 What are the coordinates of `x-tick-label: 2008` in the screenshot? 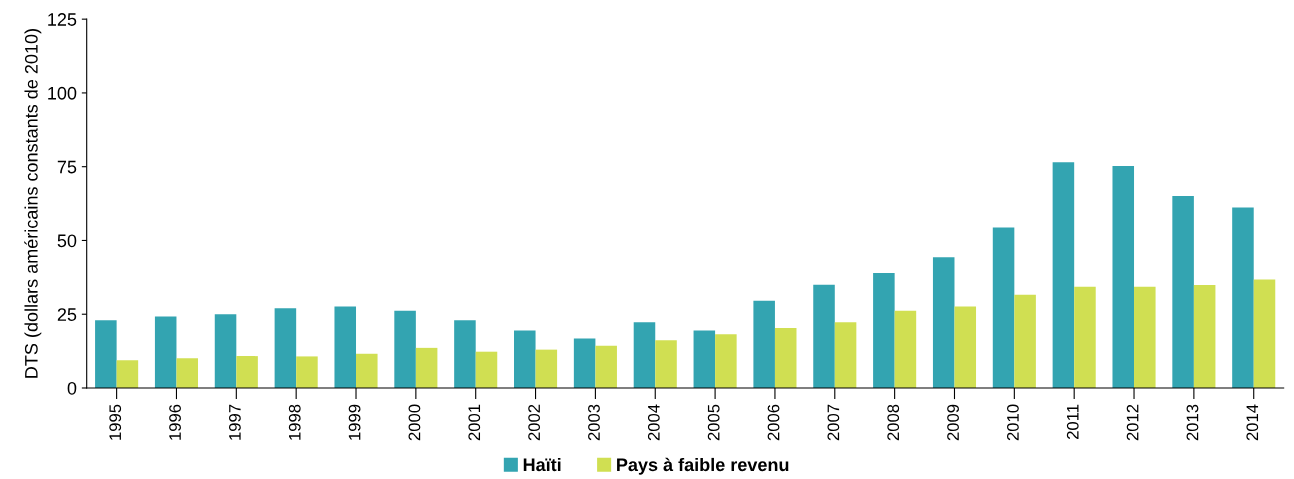 It's located at (893, 422).